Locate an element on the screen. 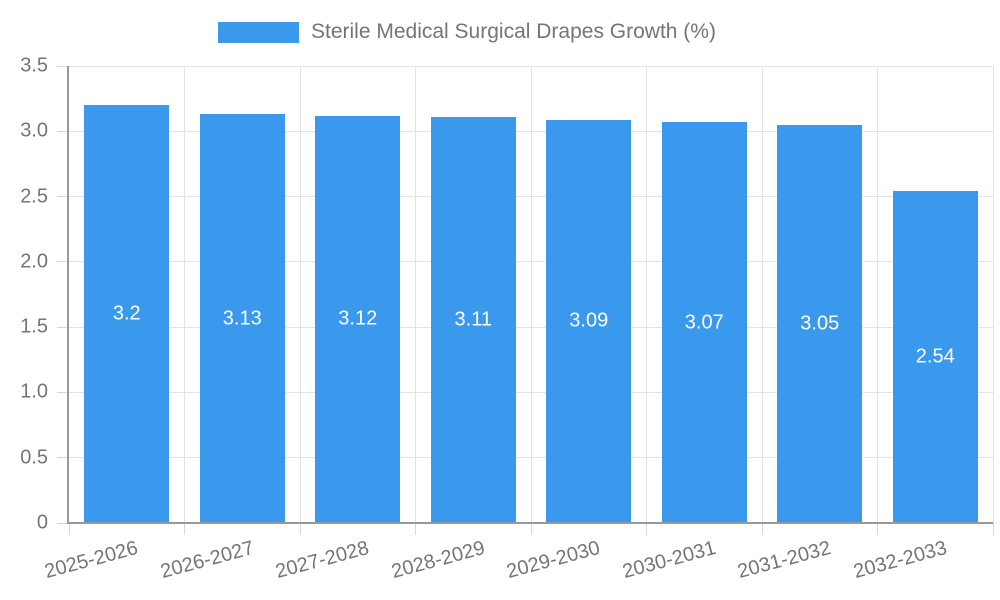 The width and height of the screenshot is (1000, 600). y-axis-line is located at coordinates (68, 294).